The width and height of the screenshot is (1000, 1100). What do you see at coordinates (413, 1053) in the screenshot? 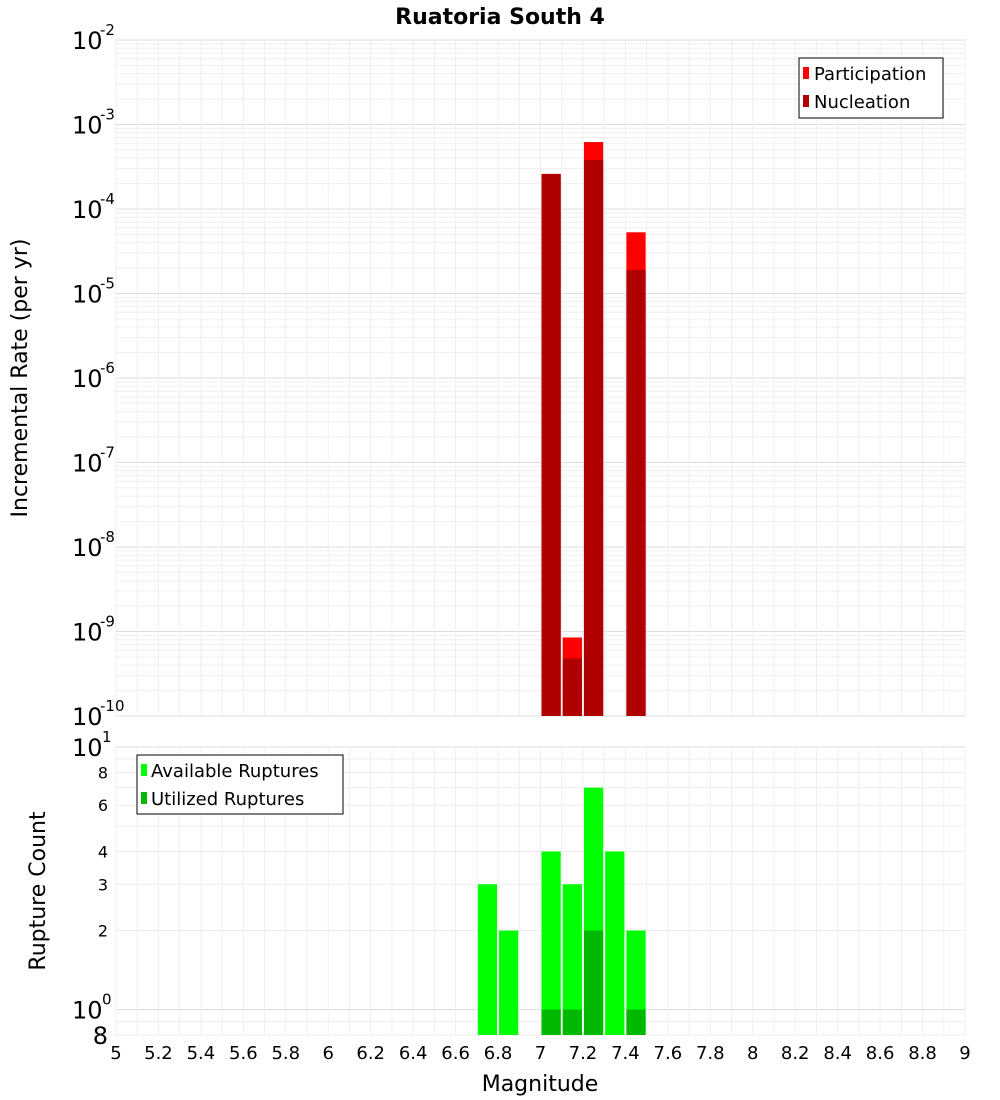
I see `x-tick-label: 6.4` at bounding box center [413, 1053].